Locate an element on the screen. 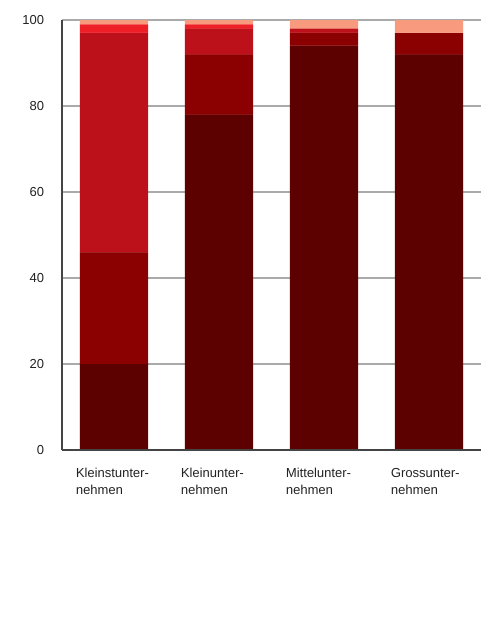 This screenshot has height=628, width=481. x-tick-label: Kleinunter-nehmen is located at coordinates (212, 481).